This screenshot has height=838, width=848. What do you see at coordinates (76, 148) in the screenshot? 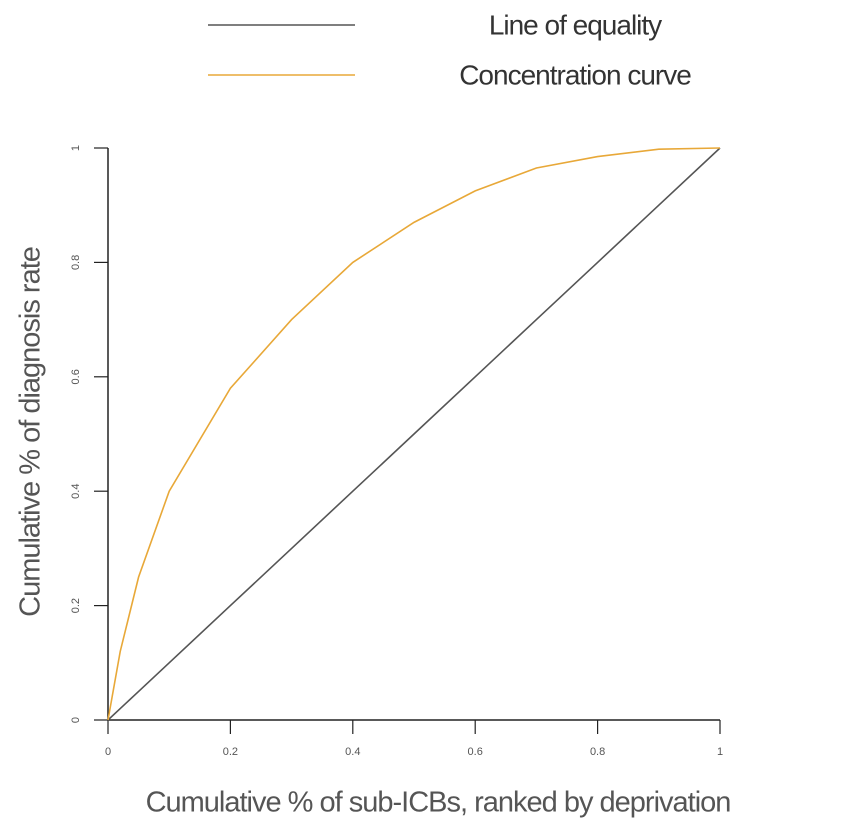
I see `y-tick-label: 1` at bounding box center [76, 148].